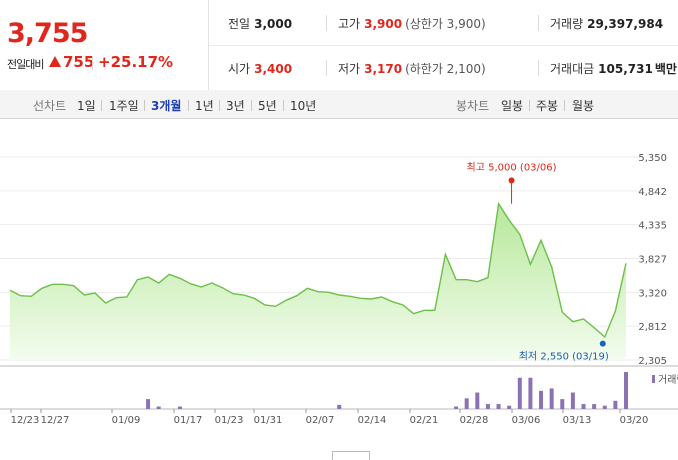 The width and height of the screenshot is (678, 460). Describe the element at coordinates (351, 455) in the screenshot. I see `chart-resize-handle` at that location.